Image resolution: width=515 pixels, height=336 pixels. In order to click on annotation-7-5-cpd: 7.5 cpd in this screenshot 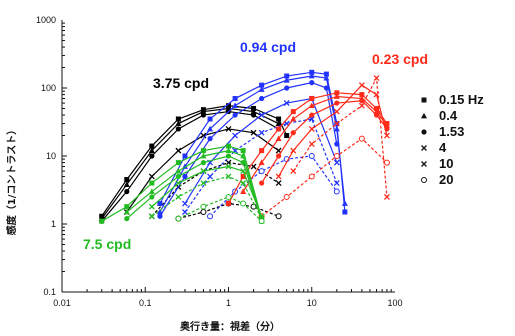, I will do `click(107, 244)`.